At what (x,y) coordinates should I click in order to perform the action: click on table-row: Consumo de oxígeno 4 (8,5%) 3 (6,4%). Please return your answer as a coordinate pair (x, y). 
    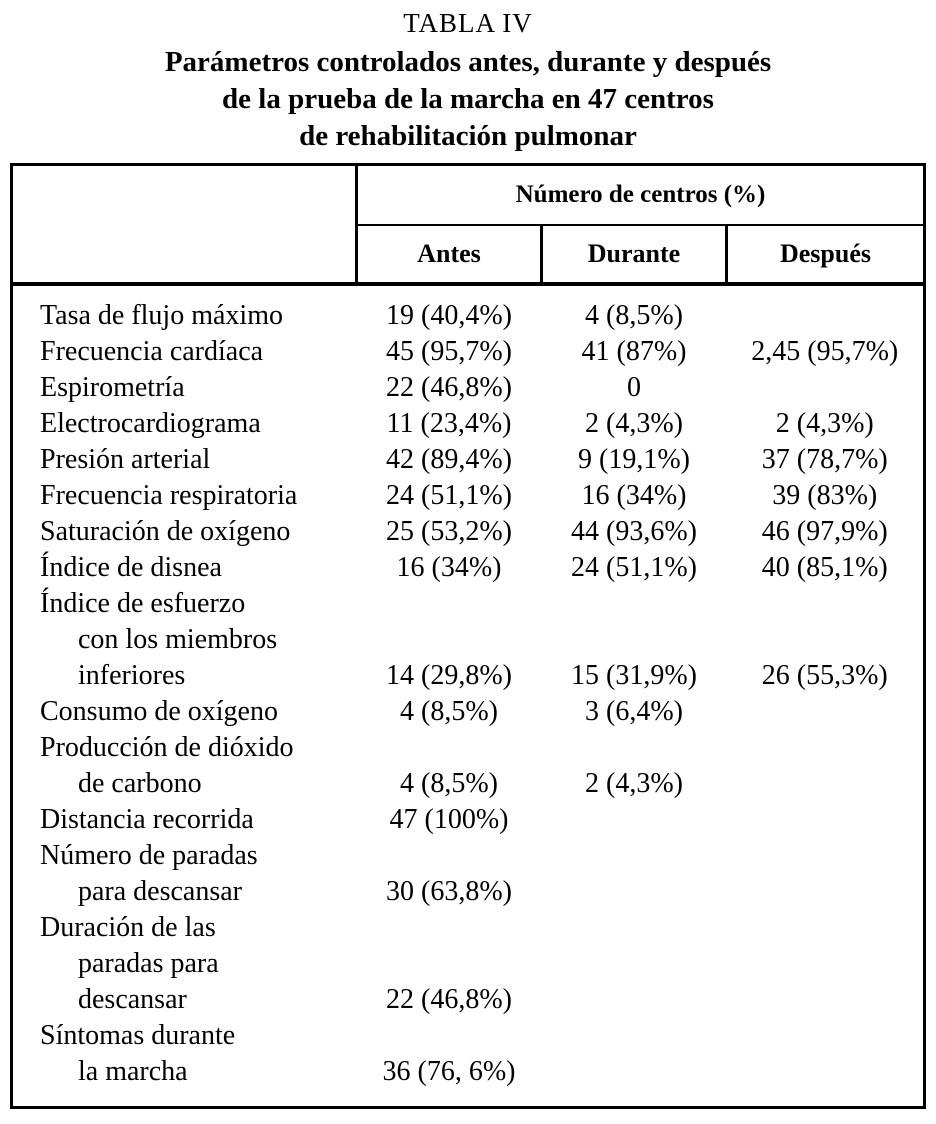
    Looking at the image, I should click on (468, 712).